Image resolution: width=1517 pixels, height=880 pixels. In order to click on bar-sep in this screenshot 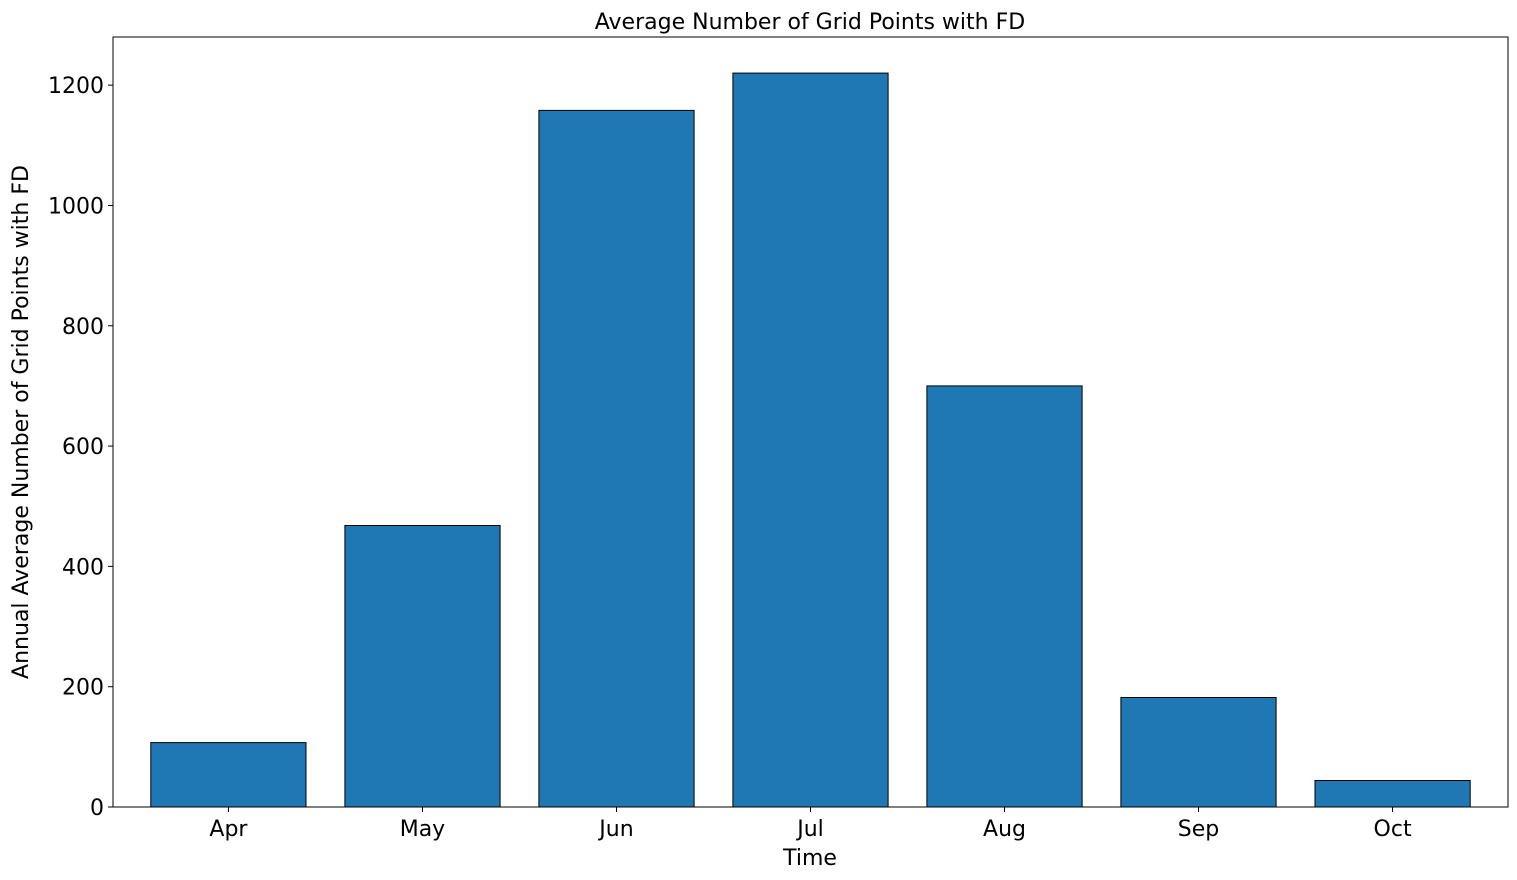, I will do `click(1198, 752)`.